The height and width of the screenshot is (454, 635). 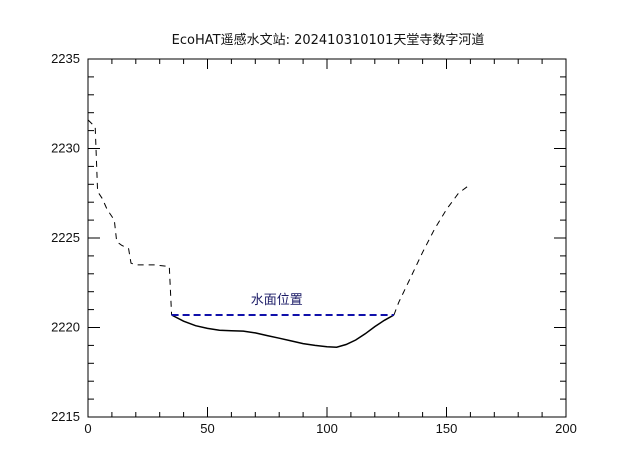 I want to click on x-tick-label: 100, so click(x=327, y=428).